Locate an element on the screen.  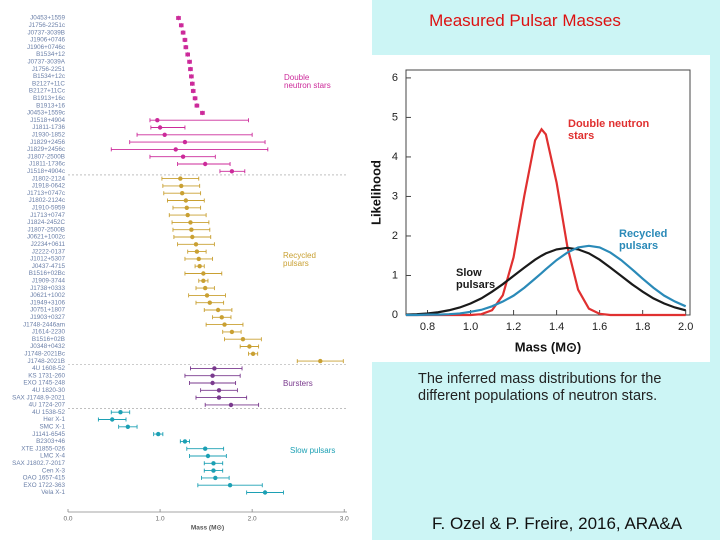
row-label: Vela X-1 is located at coordinates (53, 492).